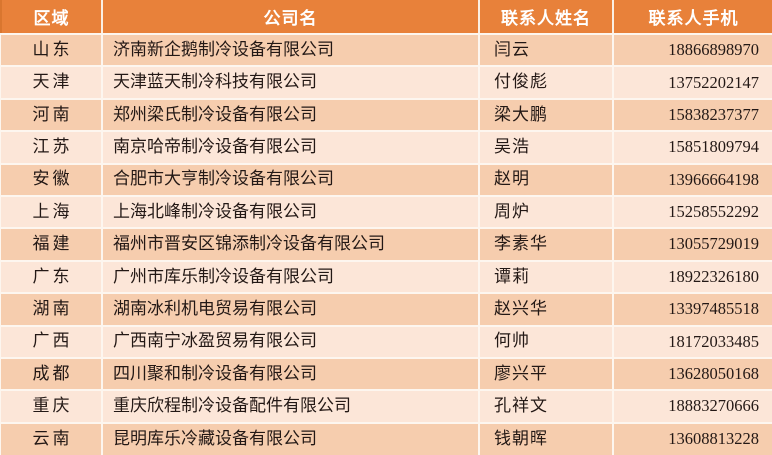 The image size is (772, 455). Describe the element at coordinates (692, 115) in the screenshot. I see `cell-contact-phone: 15838237377` at that location.